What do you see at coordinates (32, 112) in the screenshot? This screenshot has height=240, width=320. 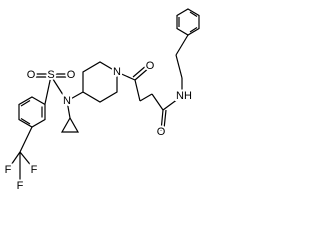 I see `aryl-ring` at bounding box center [32, 112].